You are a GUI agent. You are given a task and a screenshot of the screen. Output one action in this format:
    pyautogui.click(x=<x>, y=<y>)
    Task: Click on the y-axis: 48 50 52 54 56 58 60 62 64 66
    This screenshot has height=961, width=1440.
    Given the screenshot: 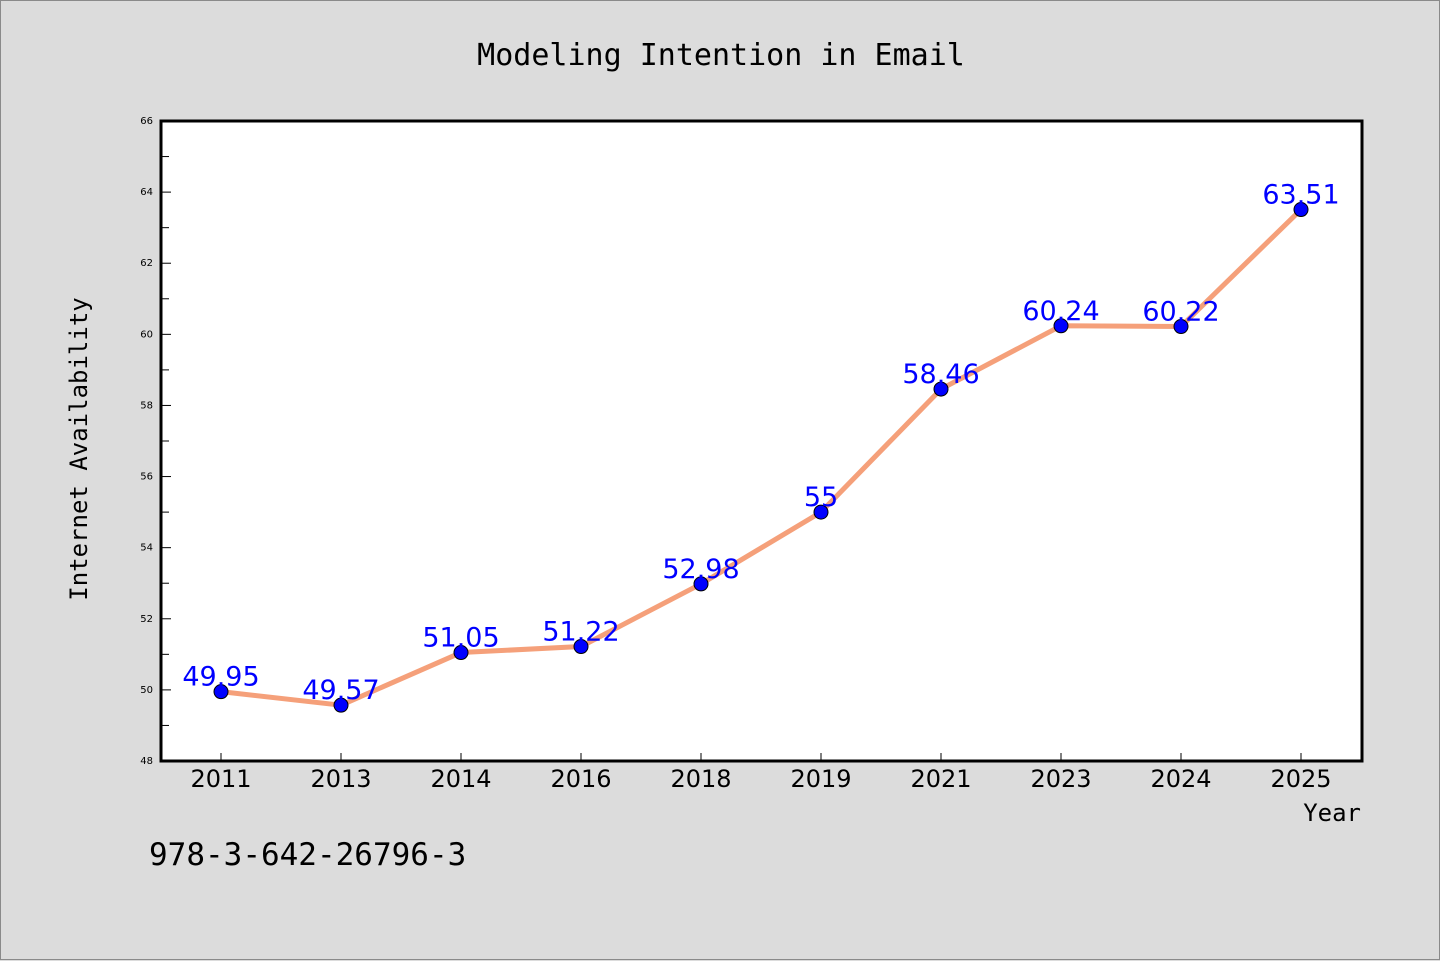 What is the action you would take?
    pyautogui.click(x=155, y=441)
    